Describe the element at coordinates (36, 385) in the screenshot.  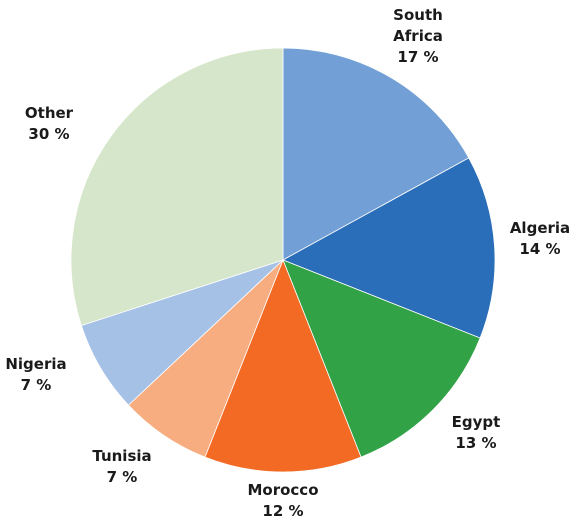
I see `slice-value-nigeria: 7 %` at that location.